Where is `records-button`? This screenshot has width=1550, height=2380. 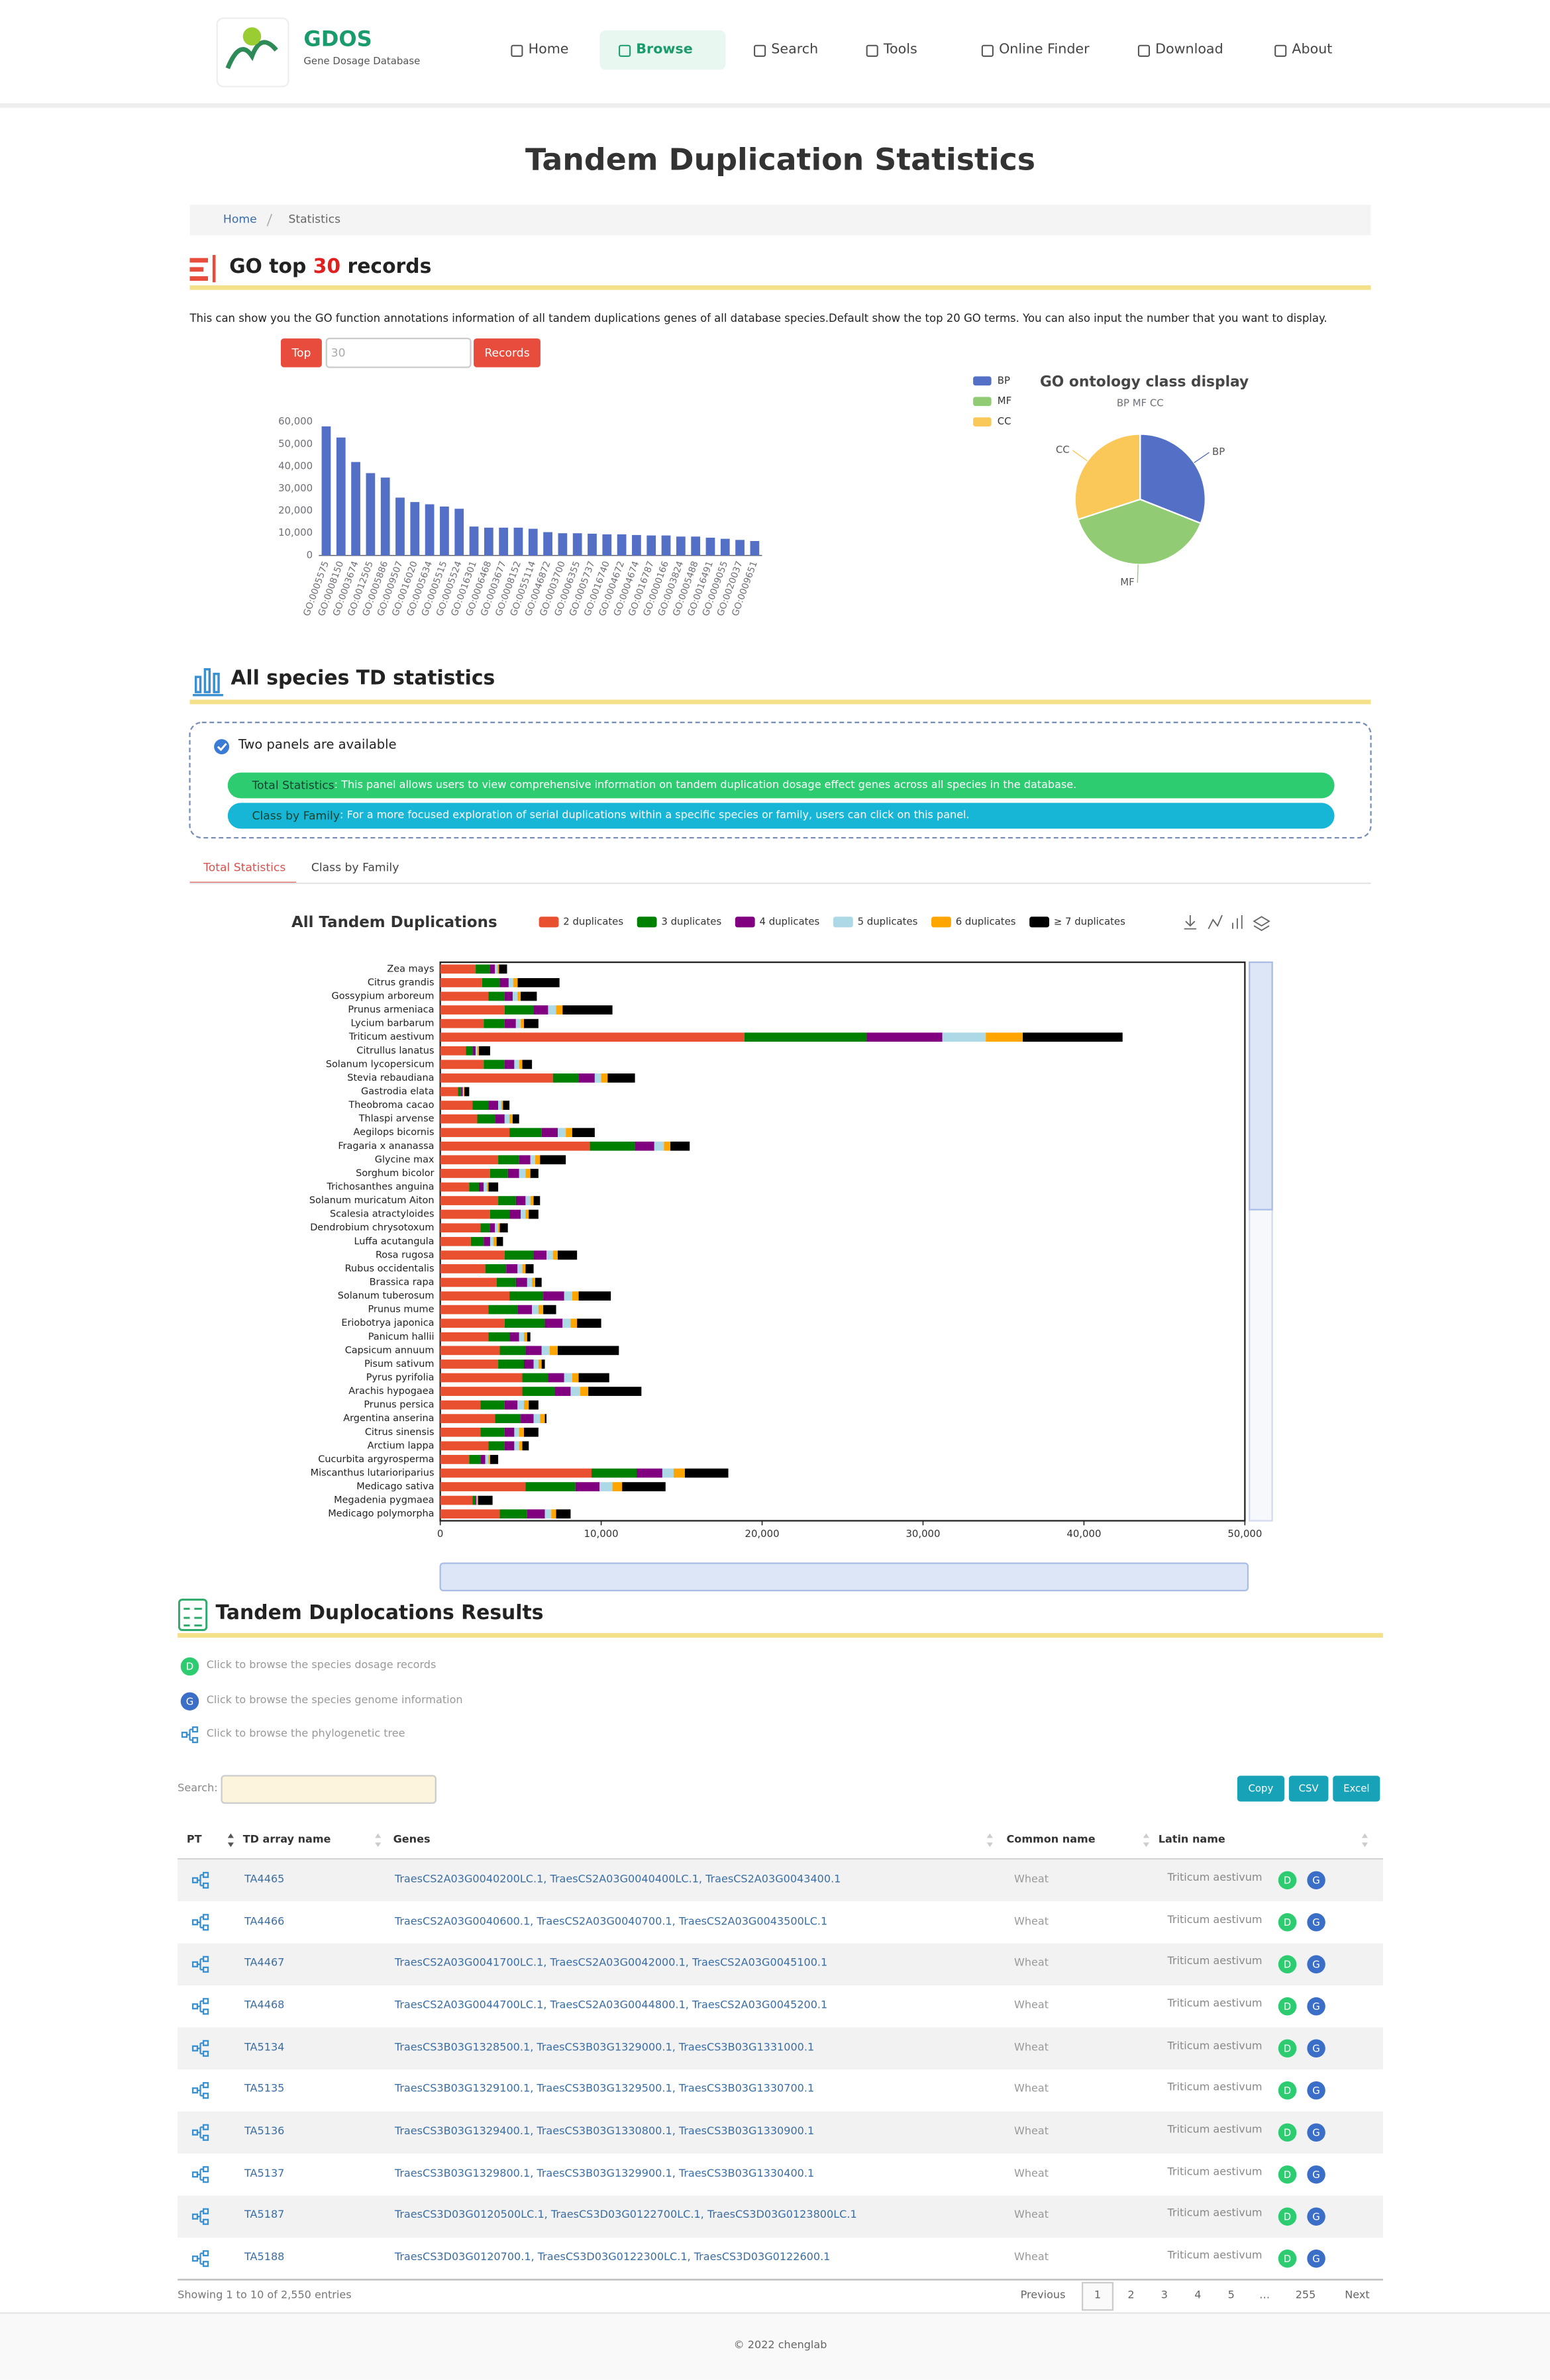
records-button is located at coordinates (508, 353).